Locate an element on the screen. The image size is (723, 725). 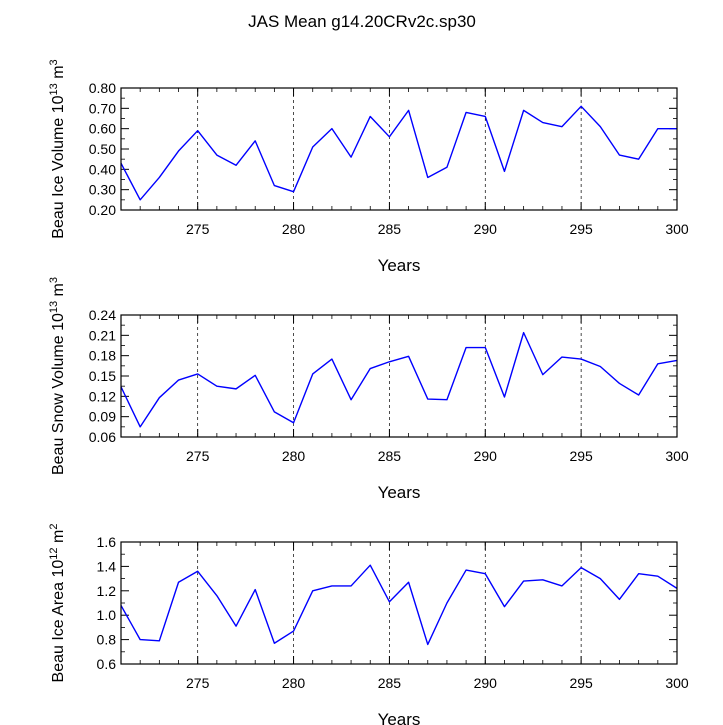
y-tick-label: 0.40 is located at coordinates (102, 169).